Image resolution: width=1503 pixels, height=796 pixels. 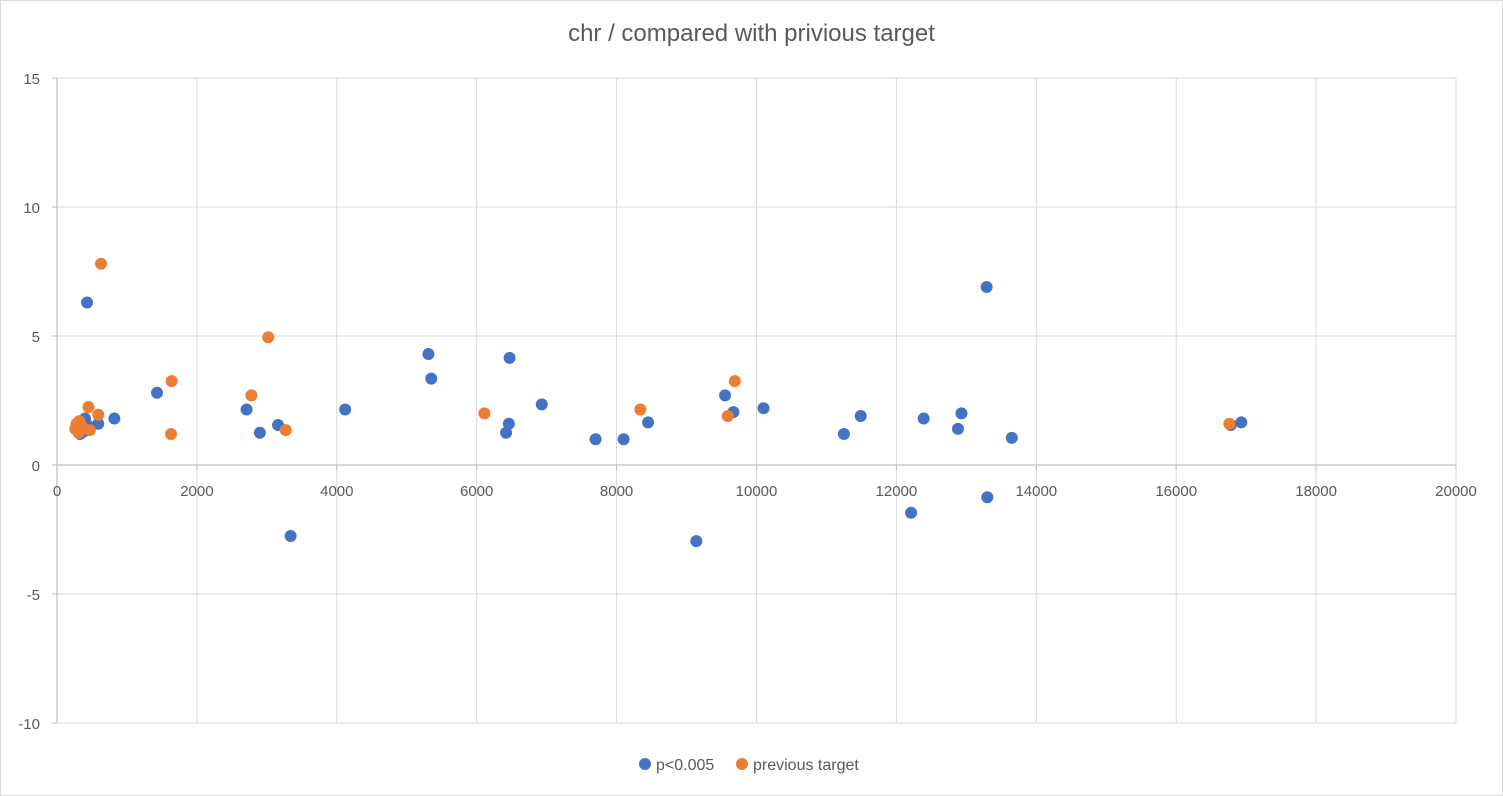 What do you see at coordinates (336, 491) in the screenshot?
I see `x-tick-label: 4000` at bounding box center [336, 491].